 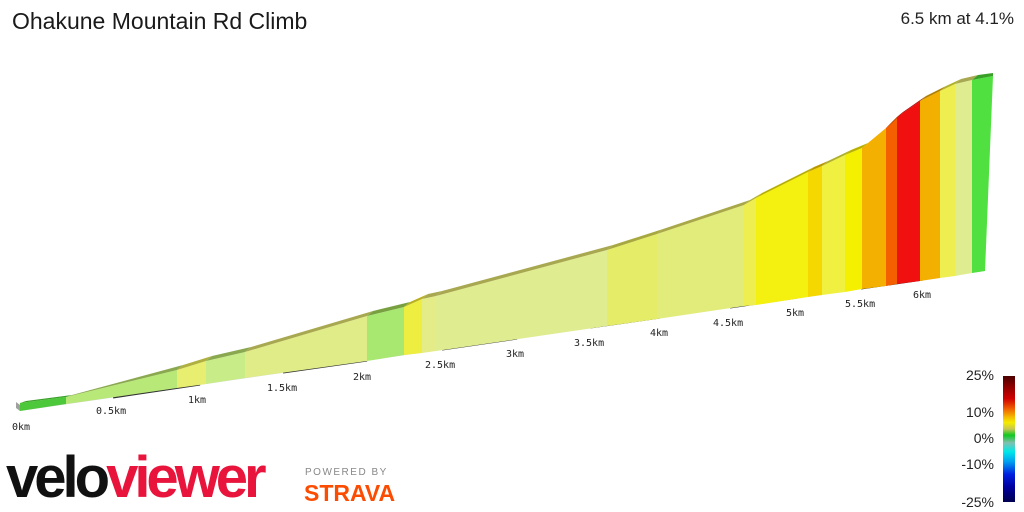 What do you see at coordinates (160, 21) in the screenshot?
I see `climb-title: Ohakune Mountain Rd Climb` at bounding box center [160, 21].